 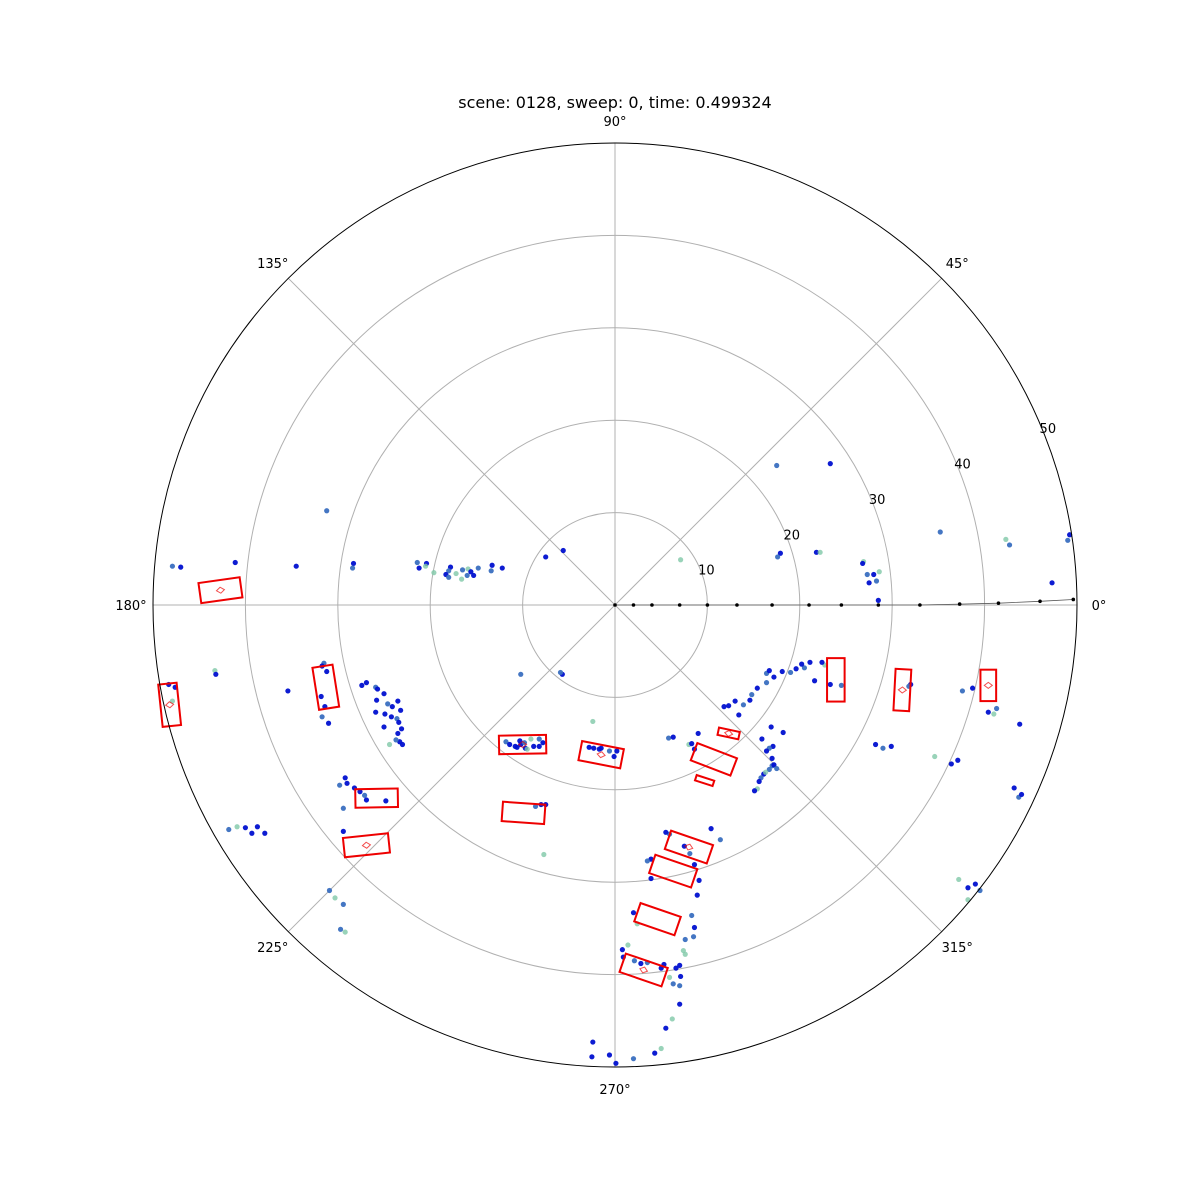 I want to click on angle-tick-label-90: 90°, so click(x=614, y=122).